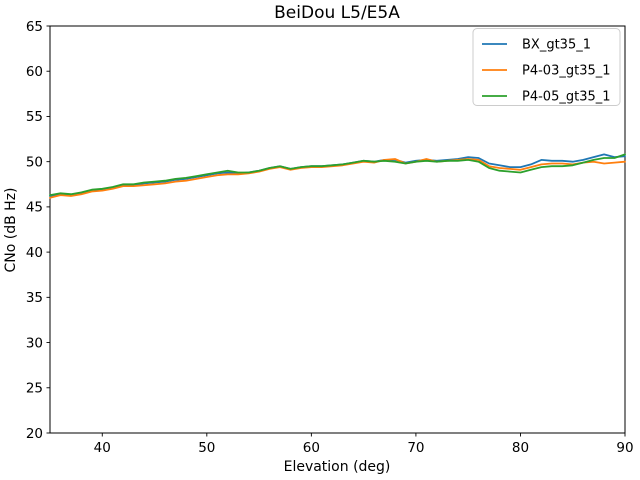  Describe the element at coordinates (102, 448) in the screenshot. I see `x-tick-label: 40` at that location.